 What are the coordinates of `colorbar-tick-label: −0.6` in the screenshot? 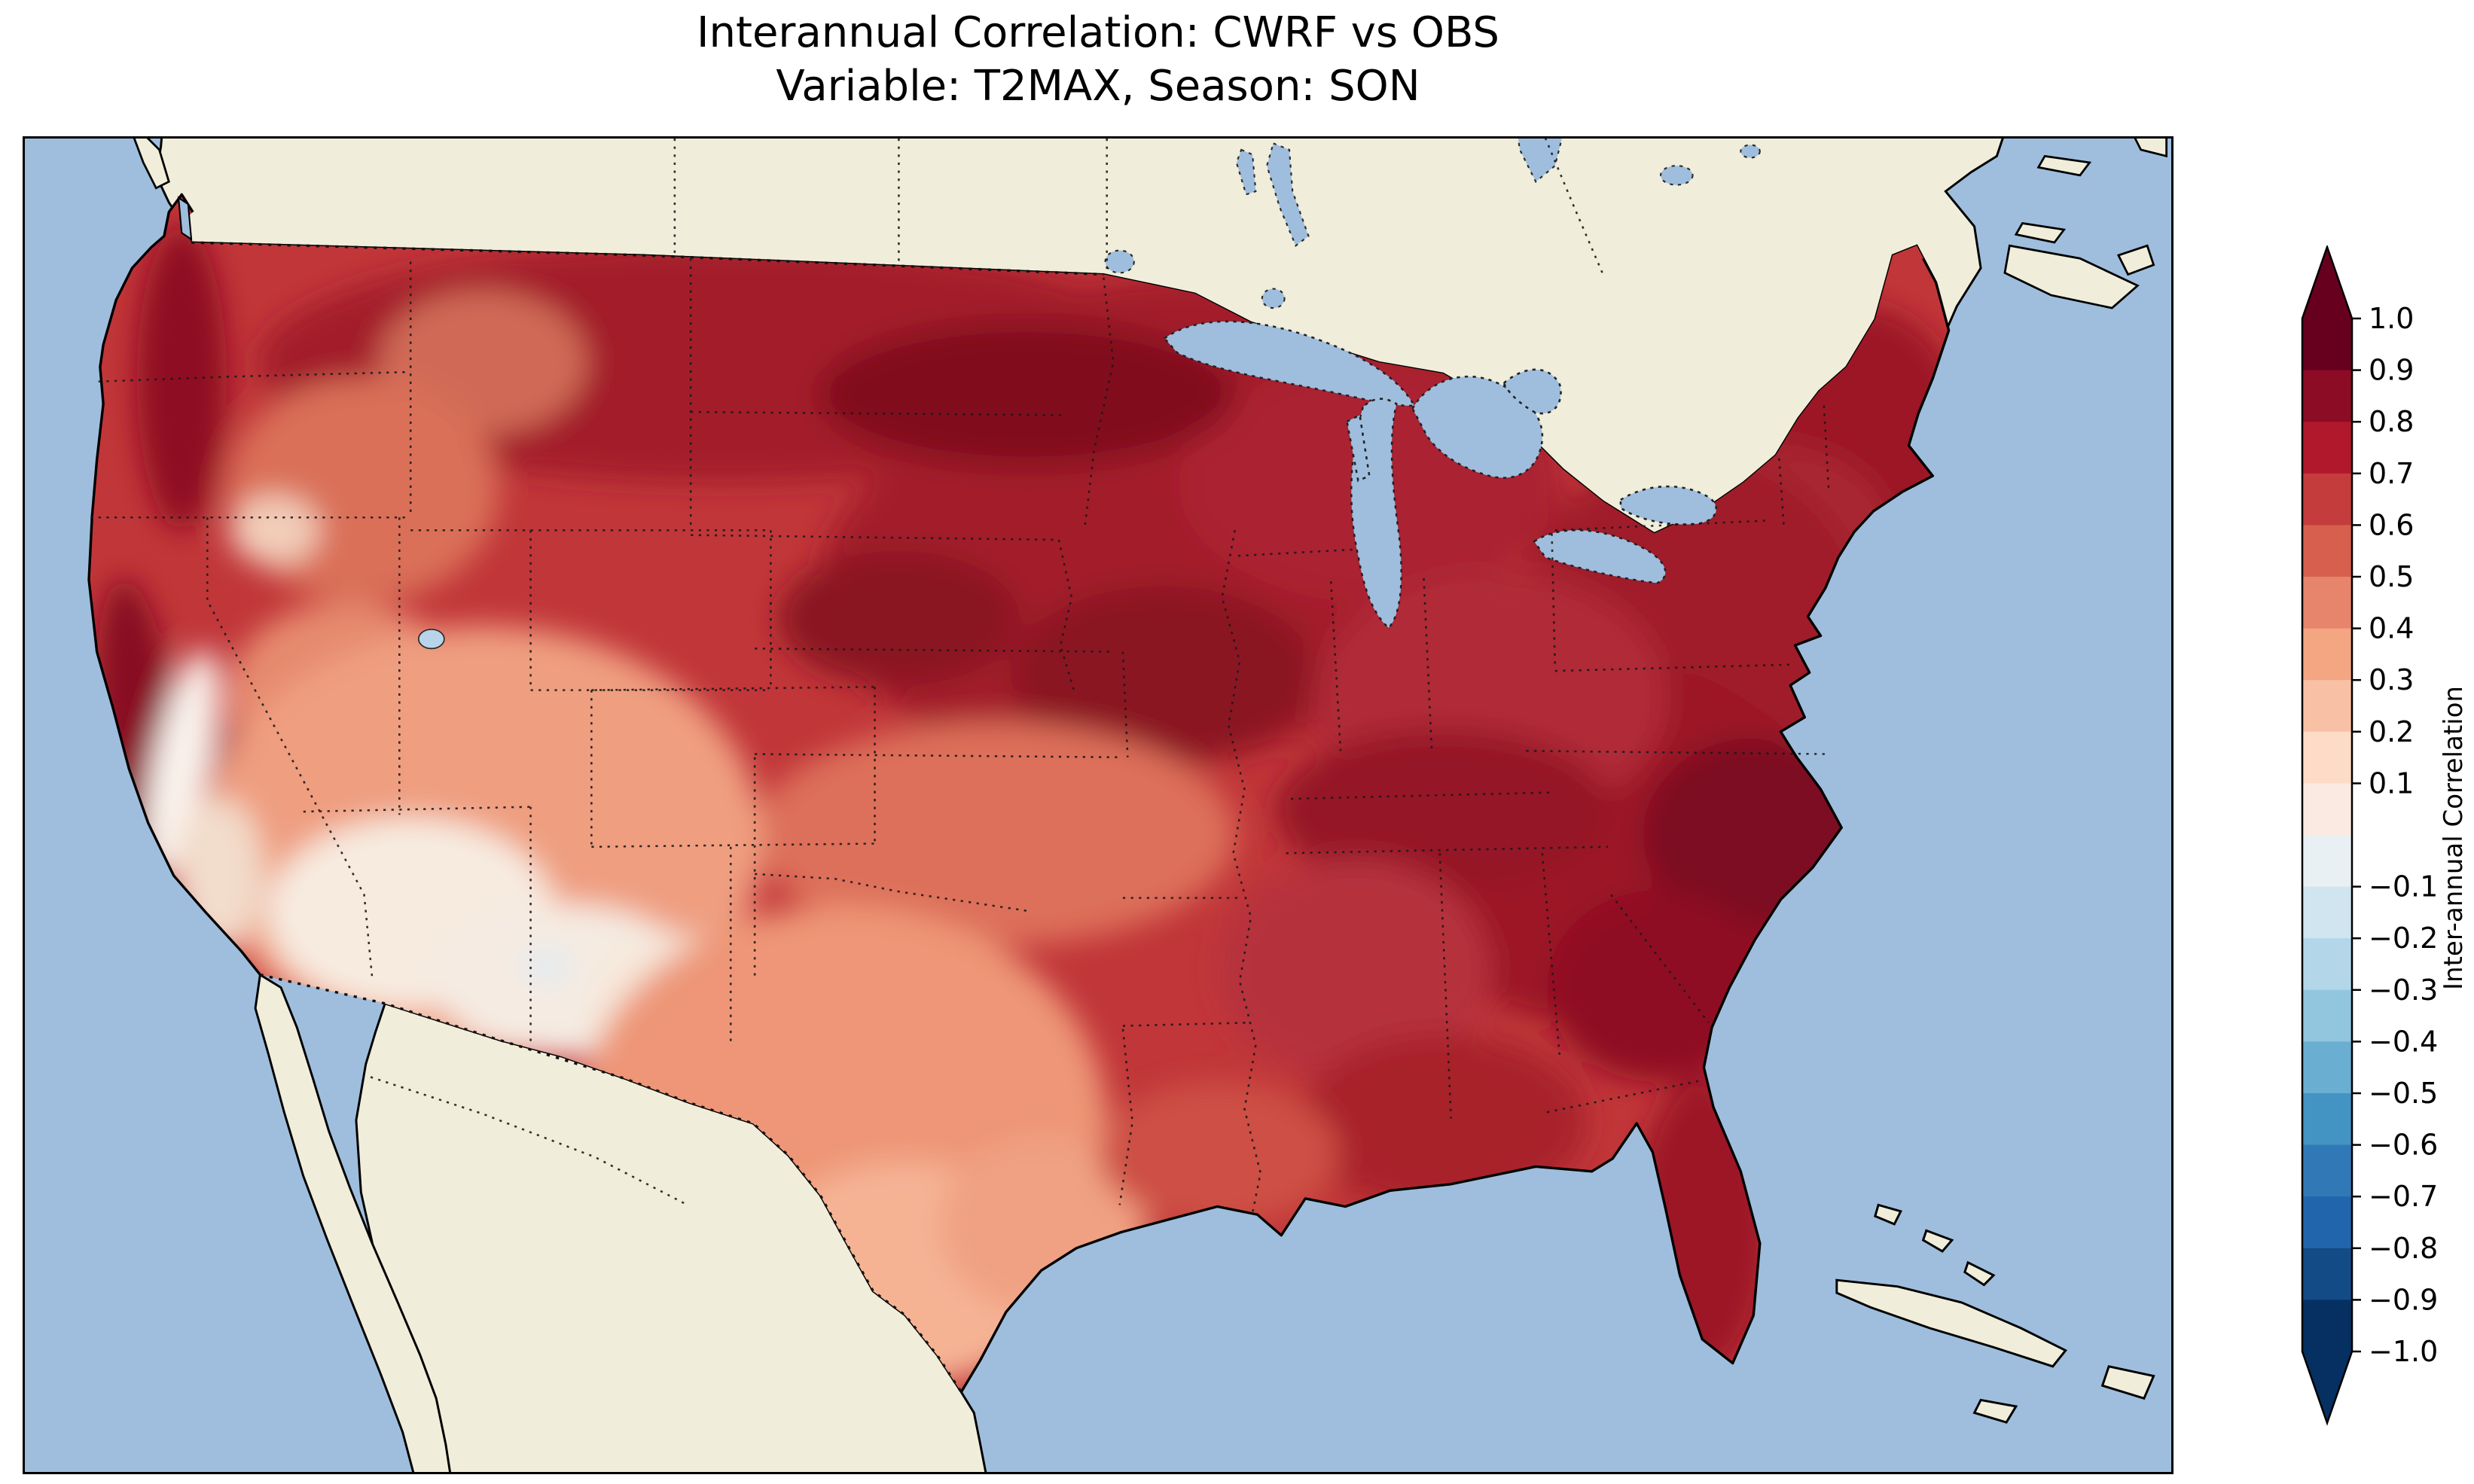 It's located at (2403, 1145).